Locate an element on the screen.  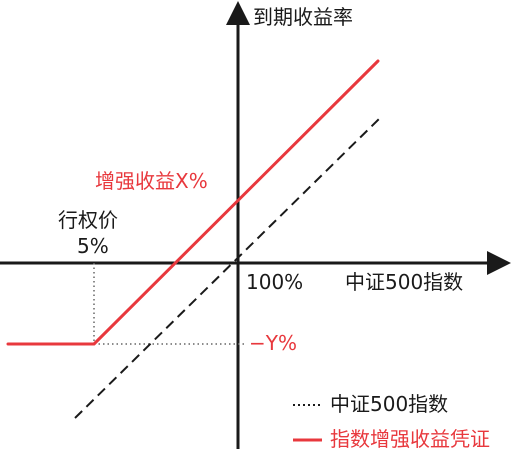
legend-item-index: 中证500指数 is located at coordinates (370, 404).